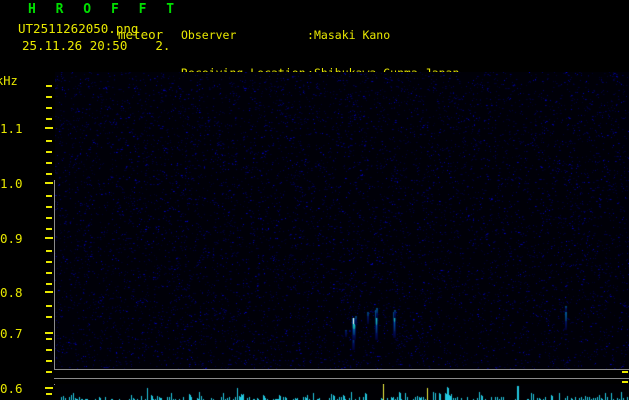  I want to click on right-tick-upper, so click(625, 372).